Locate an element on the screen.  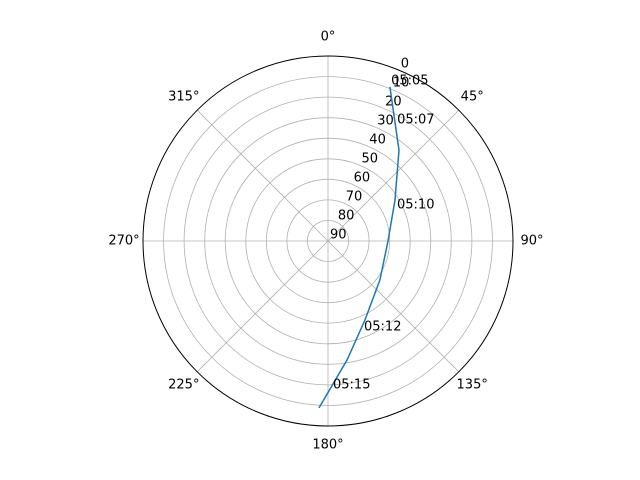
time-annotation: 05:07 is located at coordinates (415, 119).